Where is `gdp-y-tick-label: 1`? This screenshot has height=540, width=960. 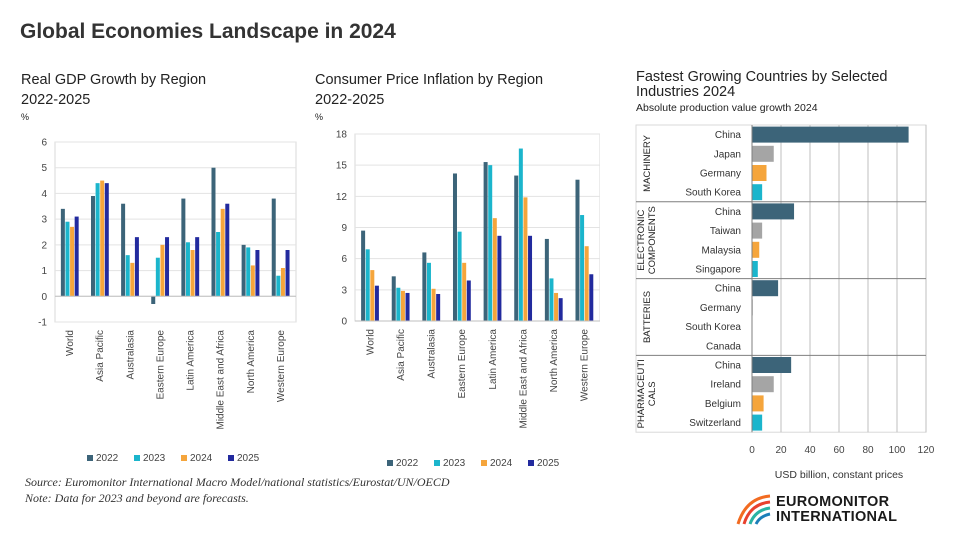 gdp-y-tick-label: 1 is located at coordinates (44, 271).